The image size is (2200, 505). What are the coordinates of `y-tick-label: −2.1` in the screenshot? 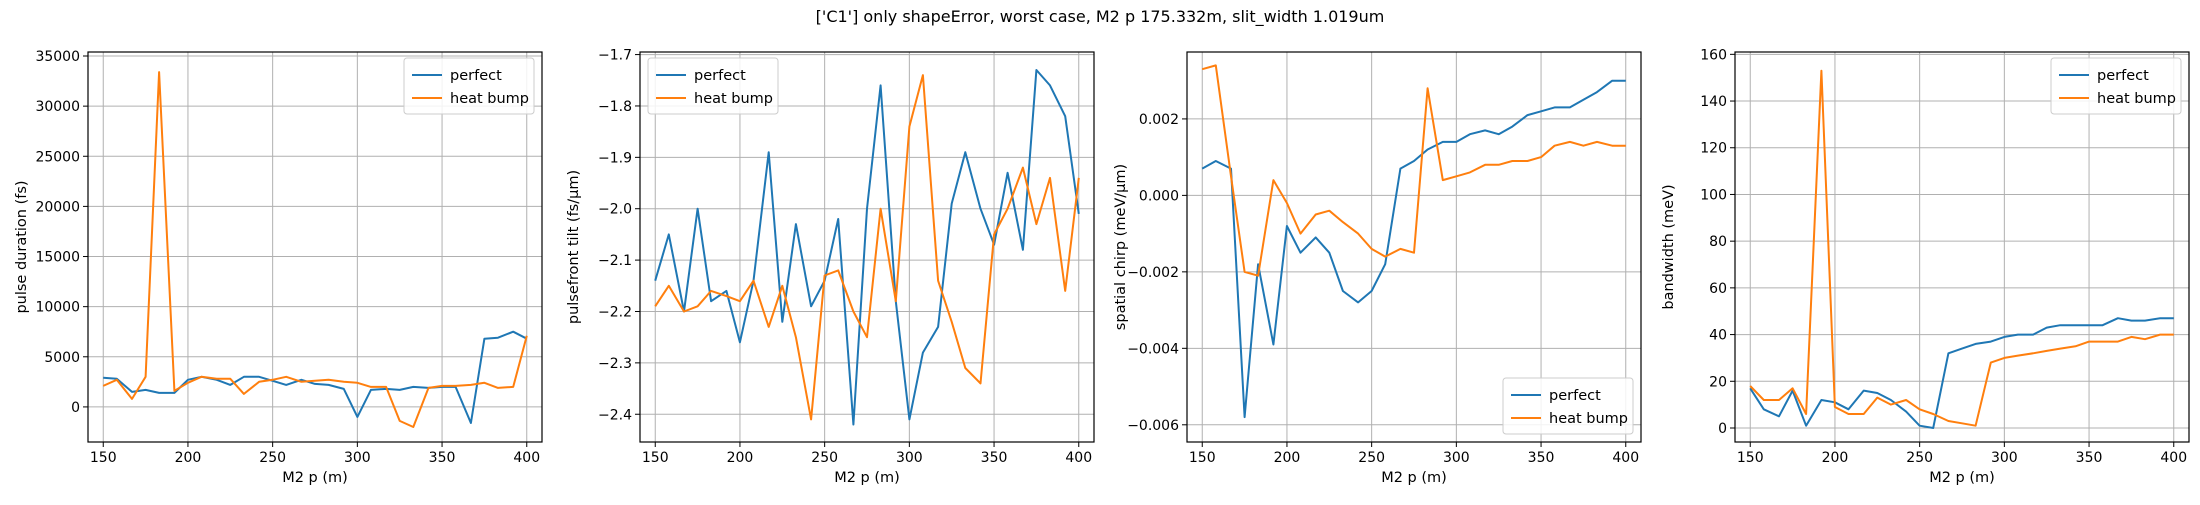 It's located at (615, 261).